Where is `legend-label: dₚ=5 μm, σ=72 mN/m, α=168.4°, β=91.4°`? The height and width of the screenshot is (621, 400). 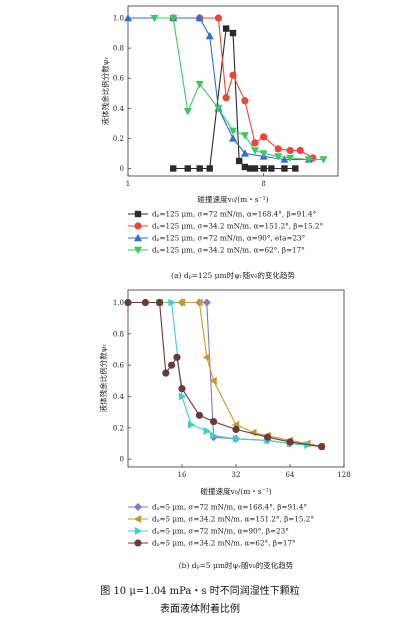 legend-label: dₚ=5 μm, σ=72 mN/m, α=168.4°, β=91.4° is located at coordinates (229, 507).